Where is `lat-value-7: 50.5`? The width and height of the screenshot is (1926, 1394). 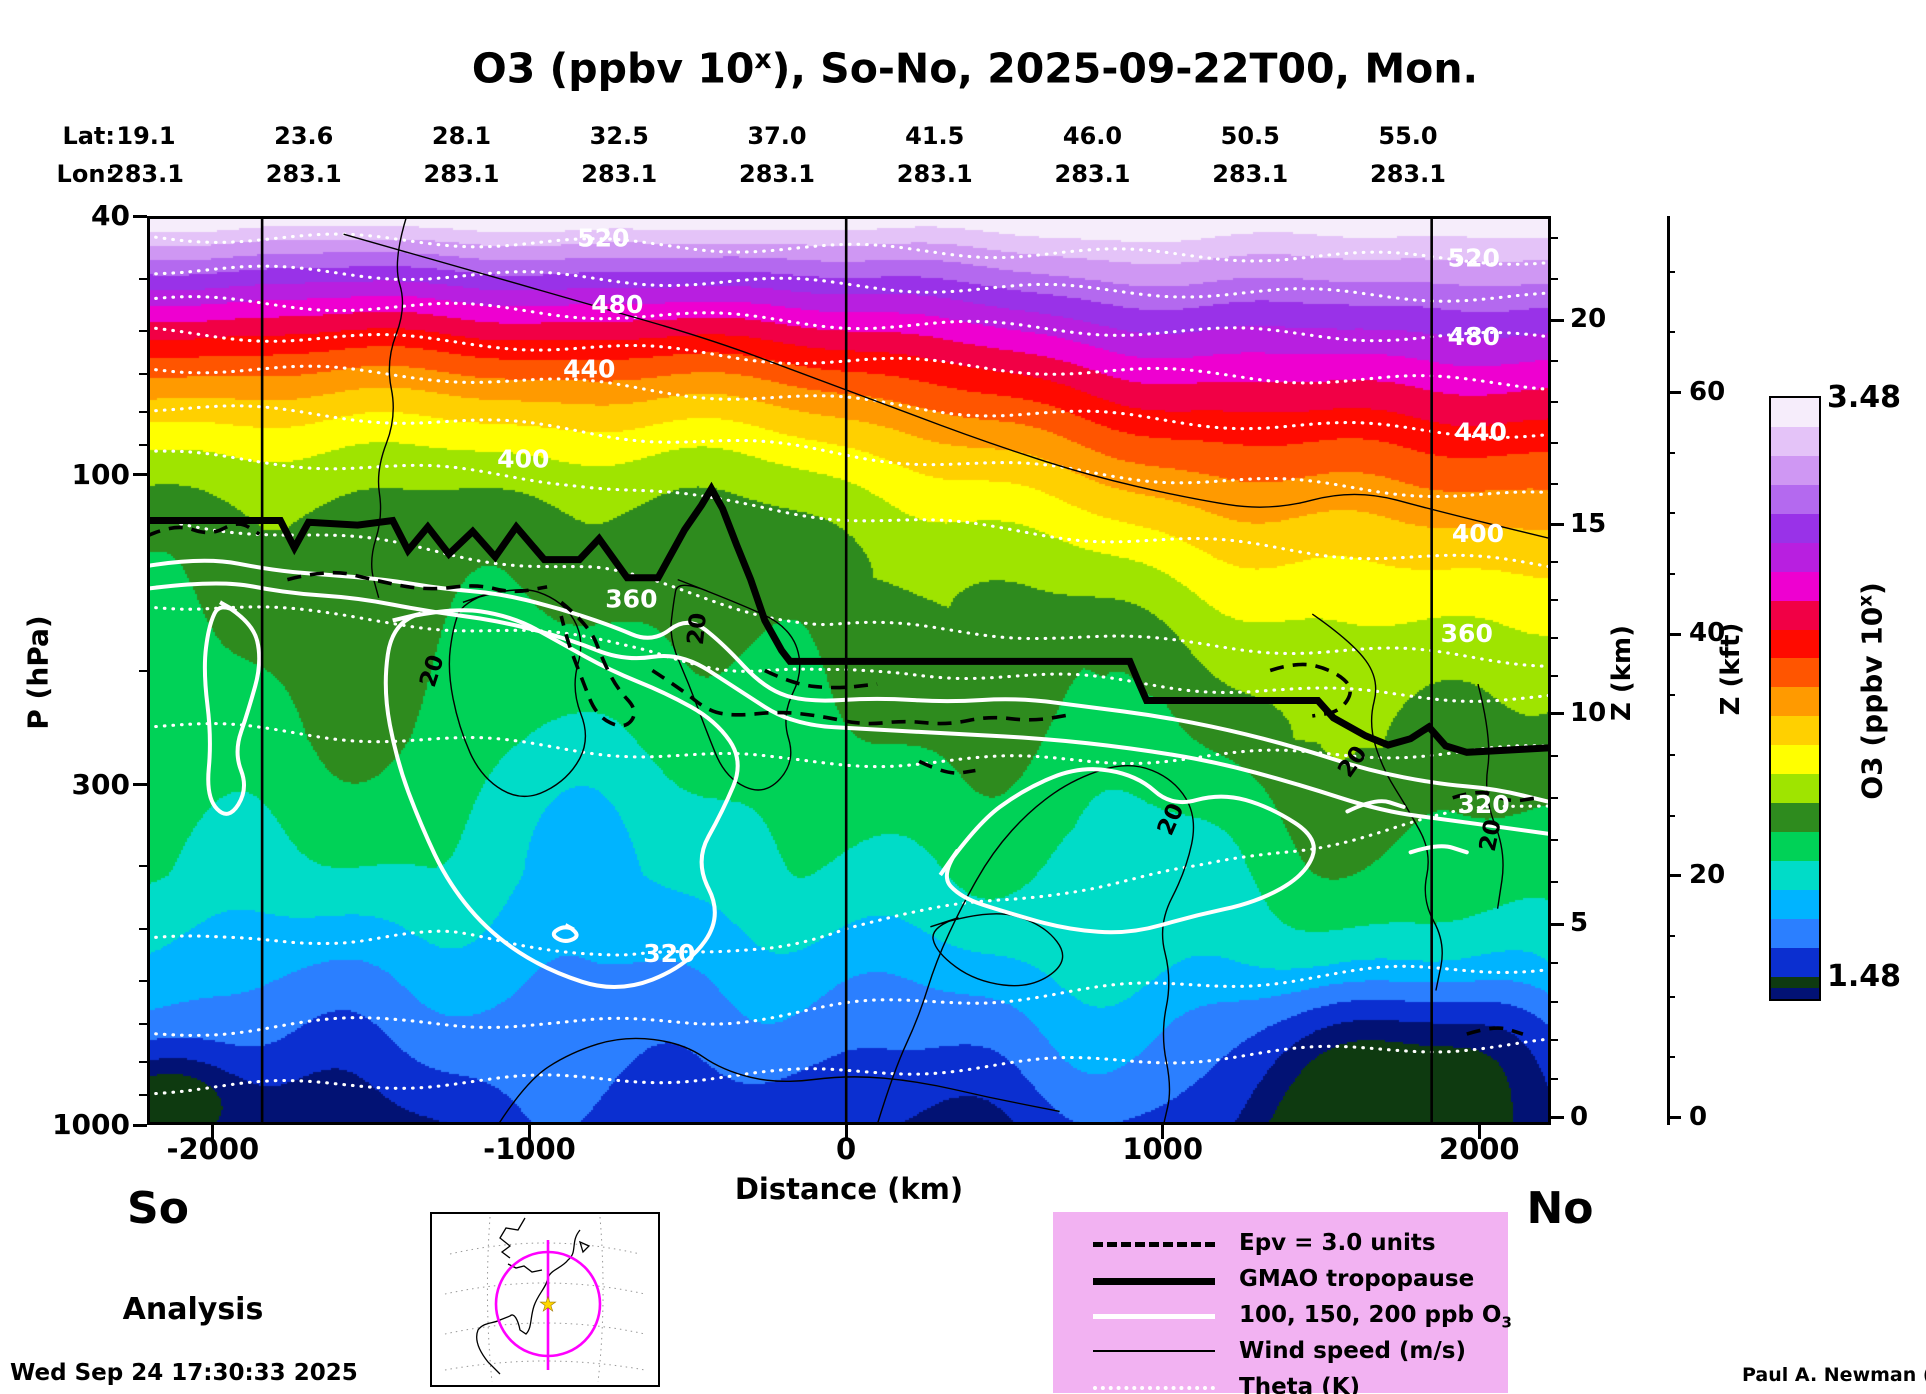
lat-value-7: 50.5 is located at coordinates (1250, 136).